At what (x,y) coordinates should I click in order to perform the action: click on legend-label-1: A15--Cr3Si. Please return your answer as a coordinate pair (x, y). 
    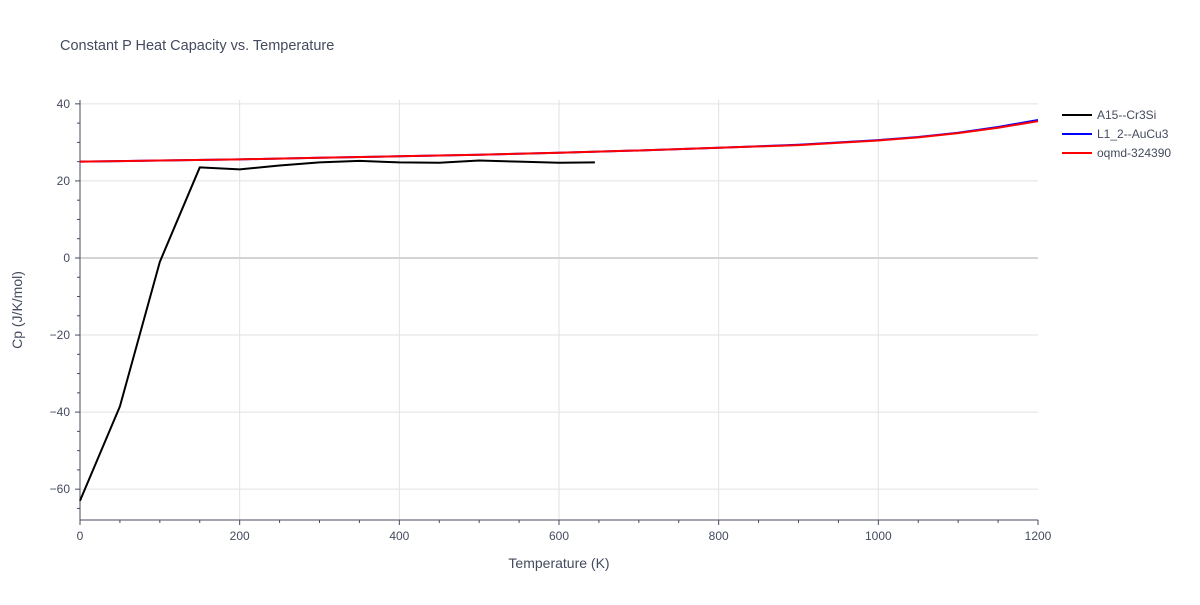
    Looking at the image, I should click on (1126, 115).